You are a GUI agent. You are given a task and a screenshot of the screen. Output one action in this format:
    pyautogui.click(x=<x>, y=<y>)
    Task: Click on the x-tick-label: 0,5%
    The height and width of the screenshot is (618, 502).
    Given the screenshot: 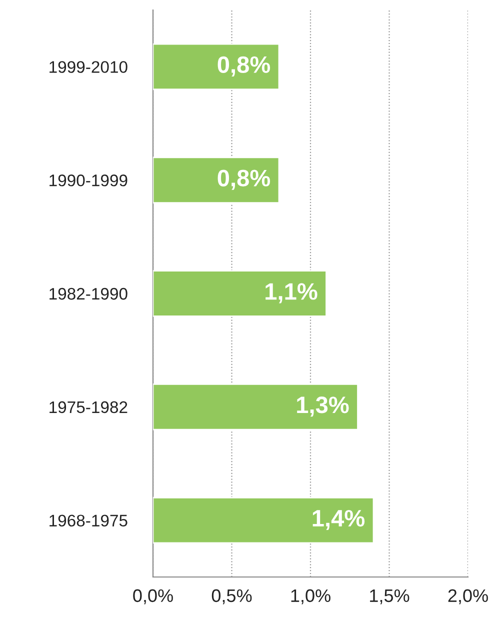 What is the action you would take?
    pyautogui.click(x=232, y=596)
    